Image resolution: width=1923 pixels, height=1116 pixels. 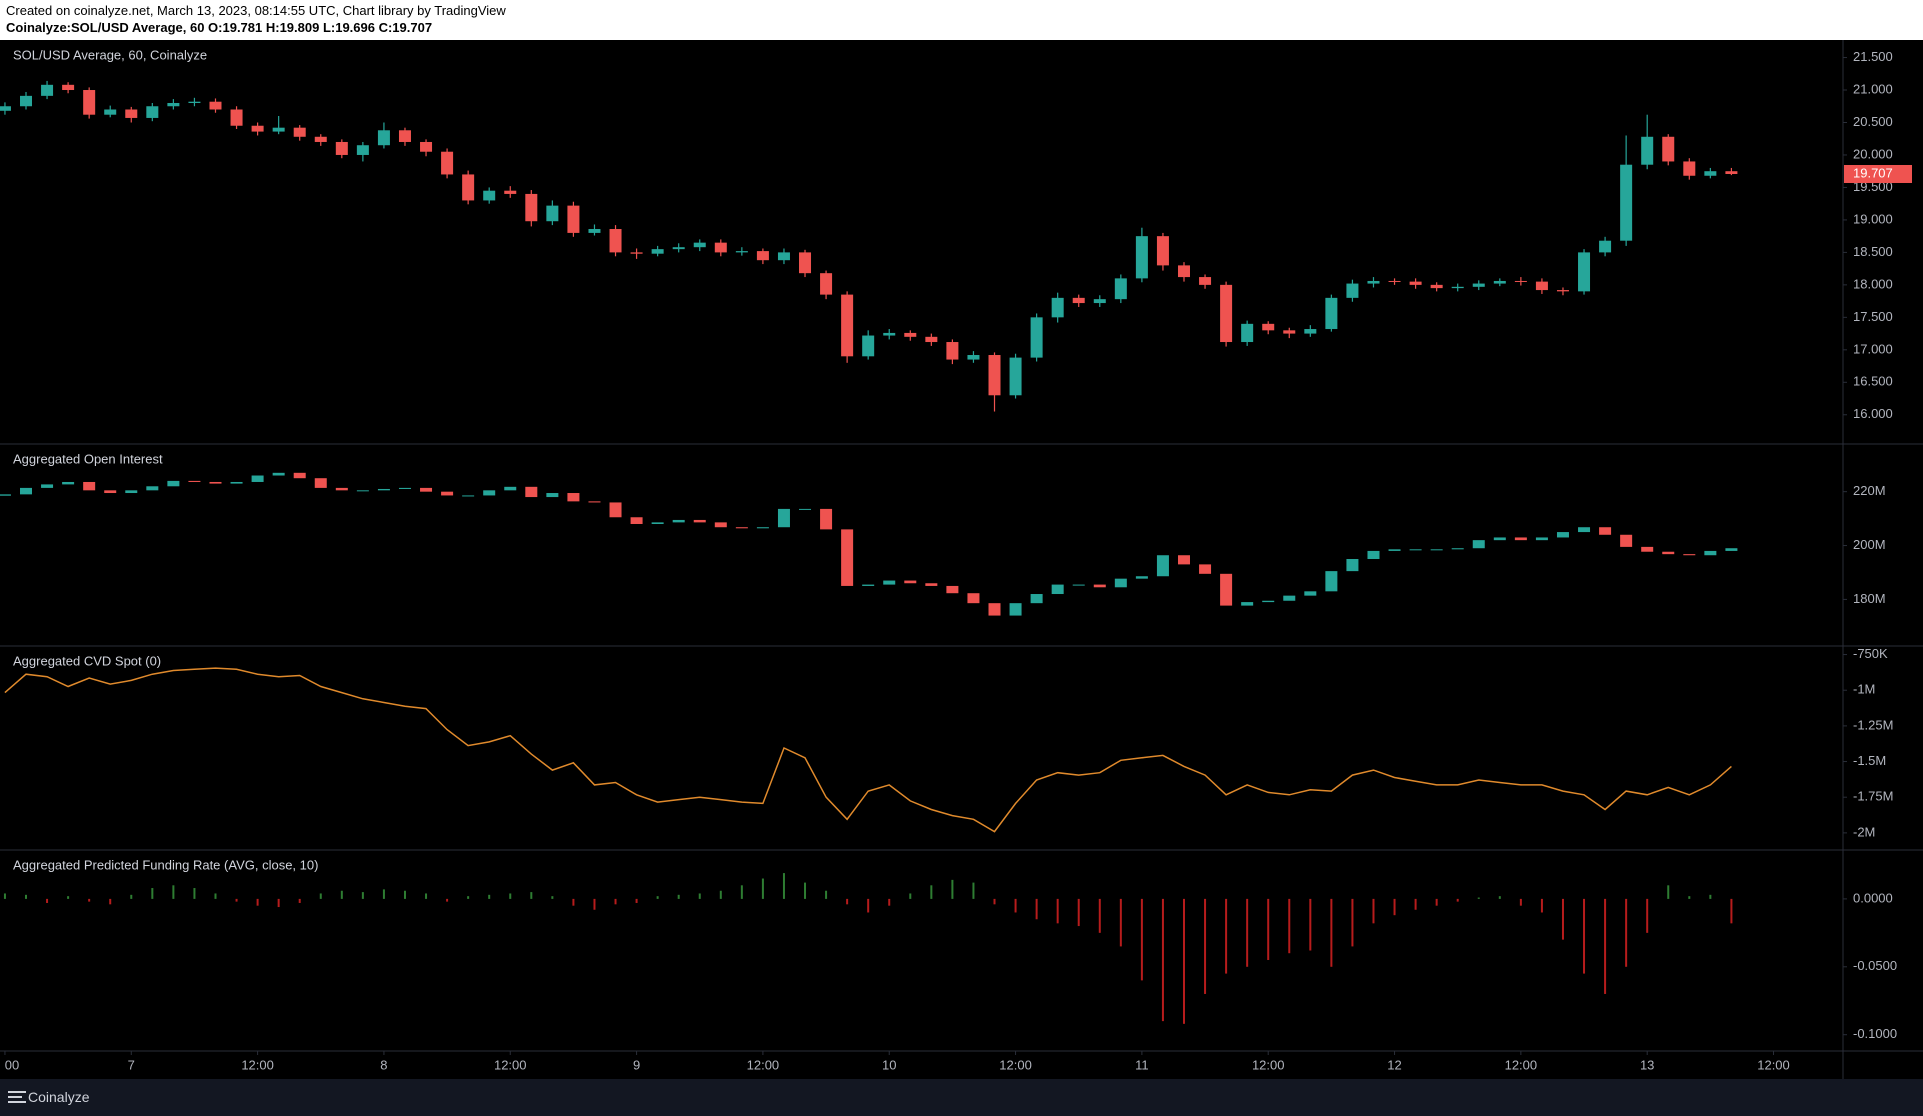 What do you see at coordinates (1873, 121) in the screenshot?
I see `y-tick-label: 20.500` at bounding box center [1873, 121].